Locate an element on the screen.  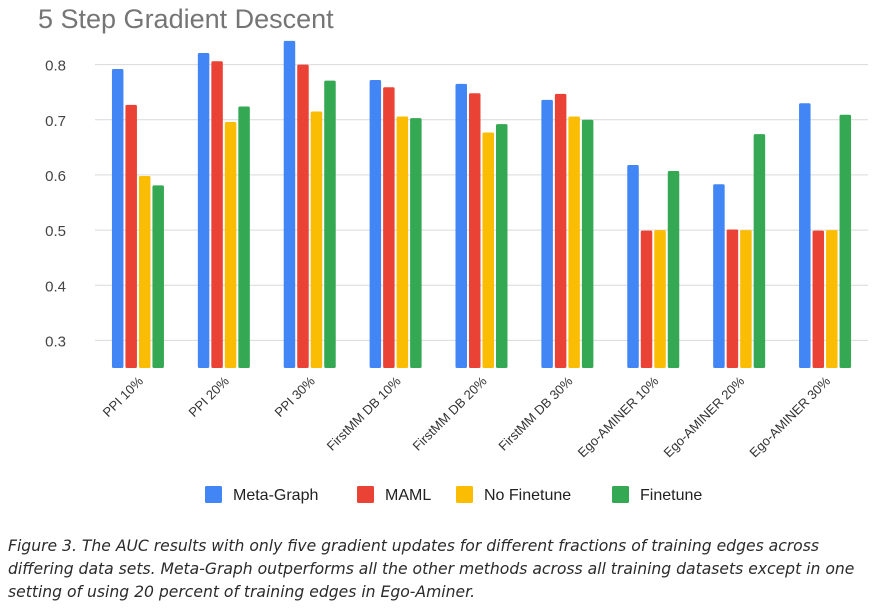
chart-title: 5 Step Gradient Descent is located at coordinates (186, 19).